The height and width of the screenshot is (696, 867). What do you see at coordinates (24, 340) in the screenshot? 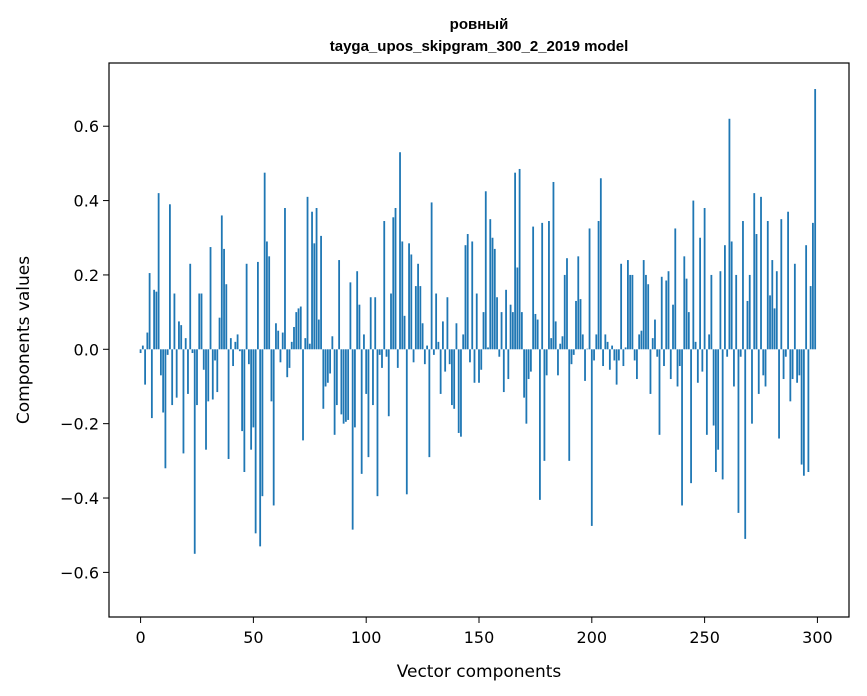
I see `y-axis-label: Components values` at bounding box center [24, 340].